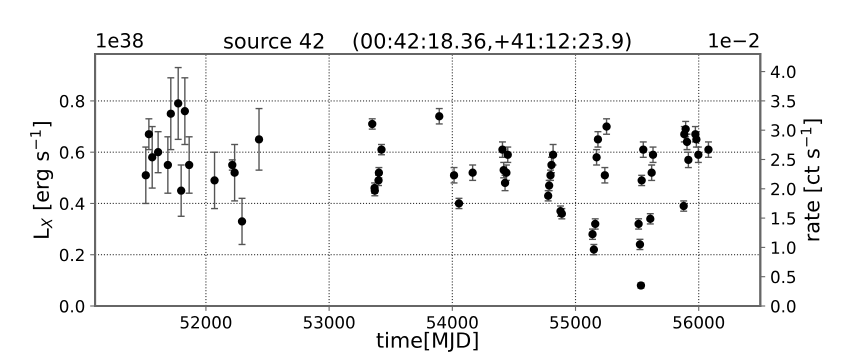 The image size is (864, 360). Describe the element at coordinates (575, 322) in the screenshot. I see `x-tick-label: 55000` at that location.